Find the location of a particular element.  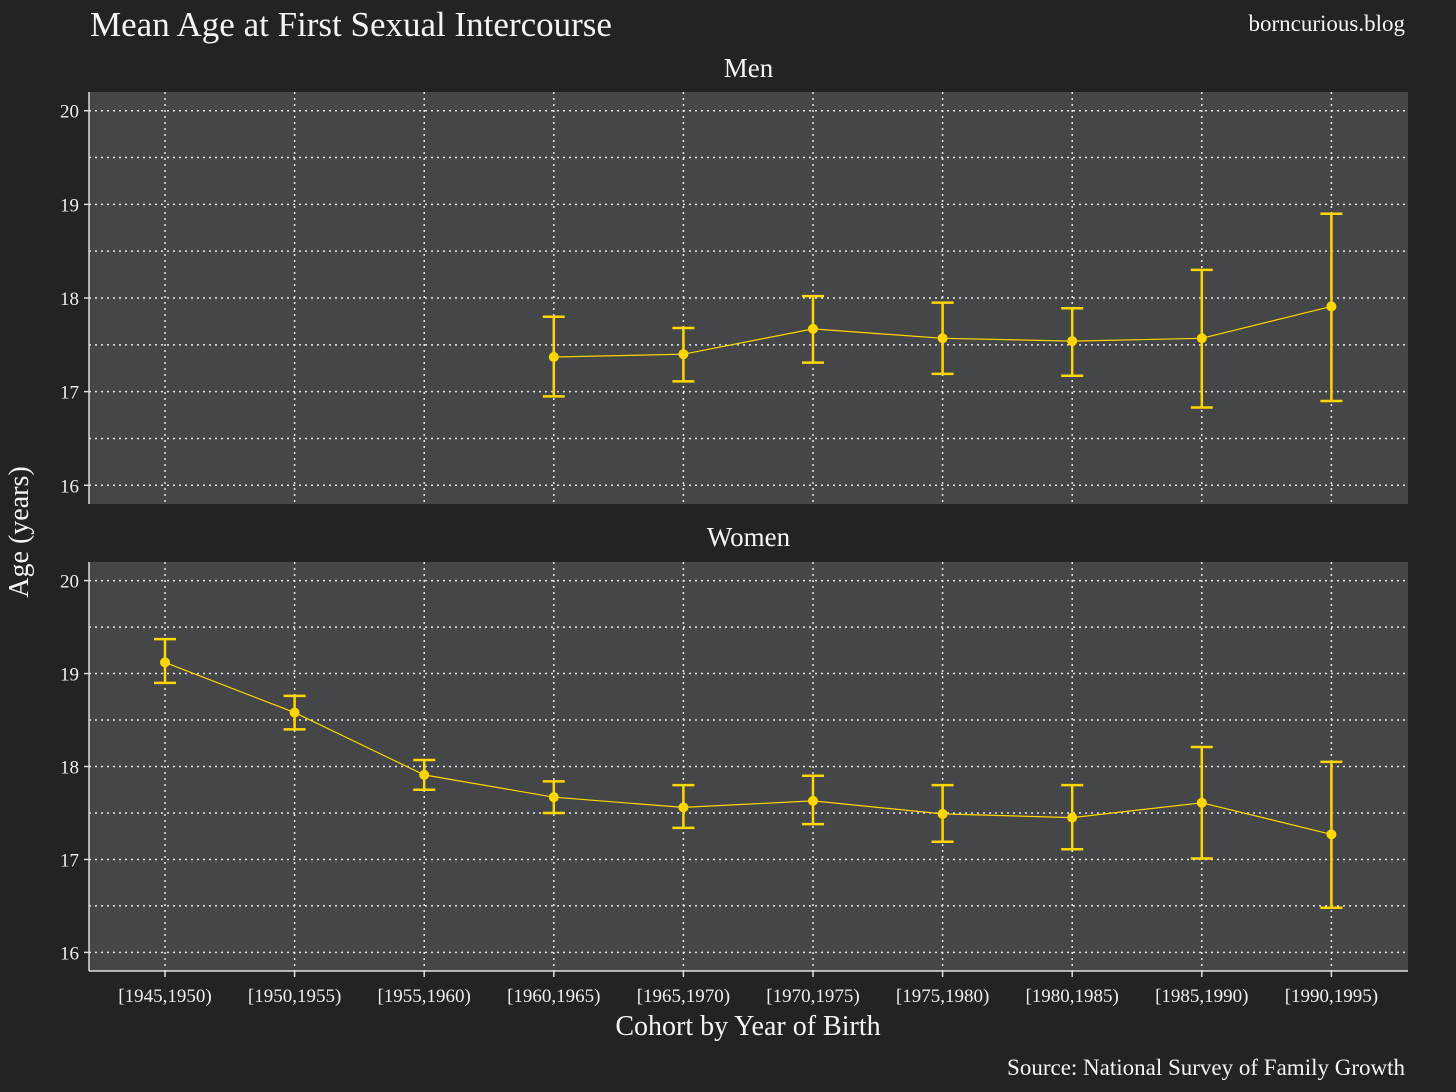

series-line is located at coordinates (748, 748).